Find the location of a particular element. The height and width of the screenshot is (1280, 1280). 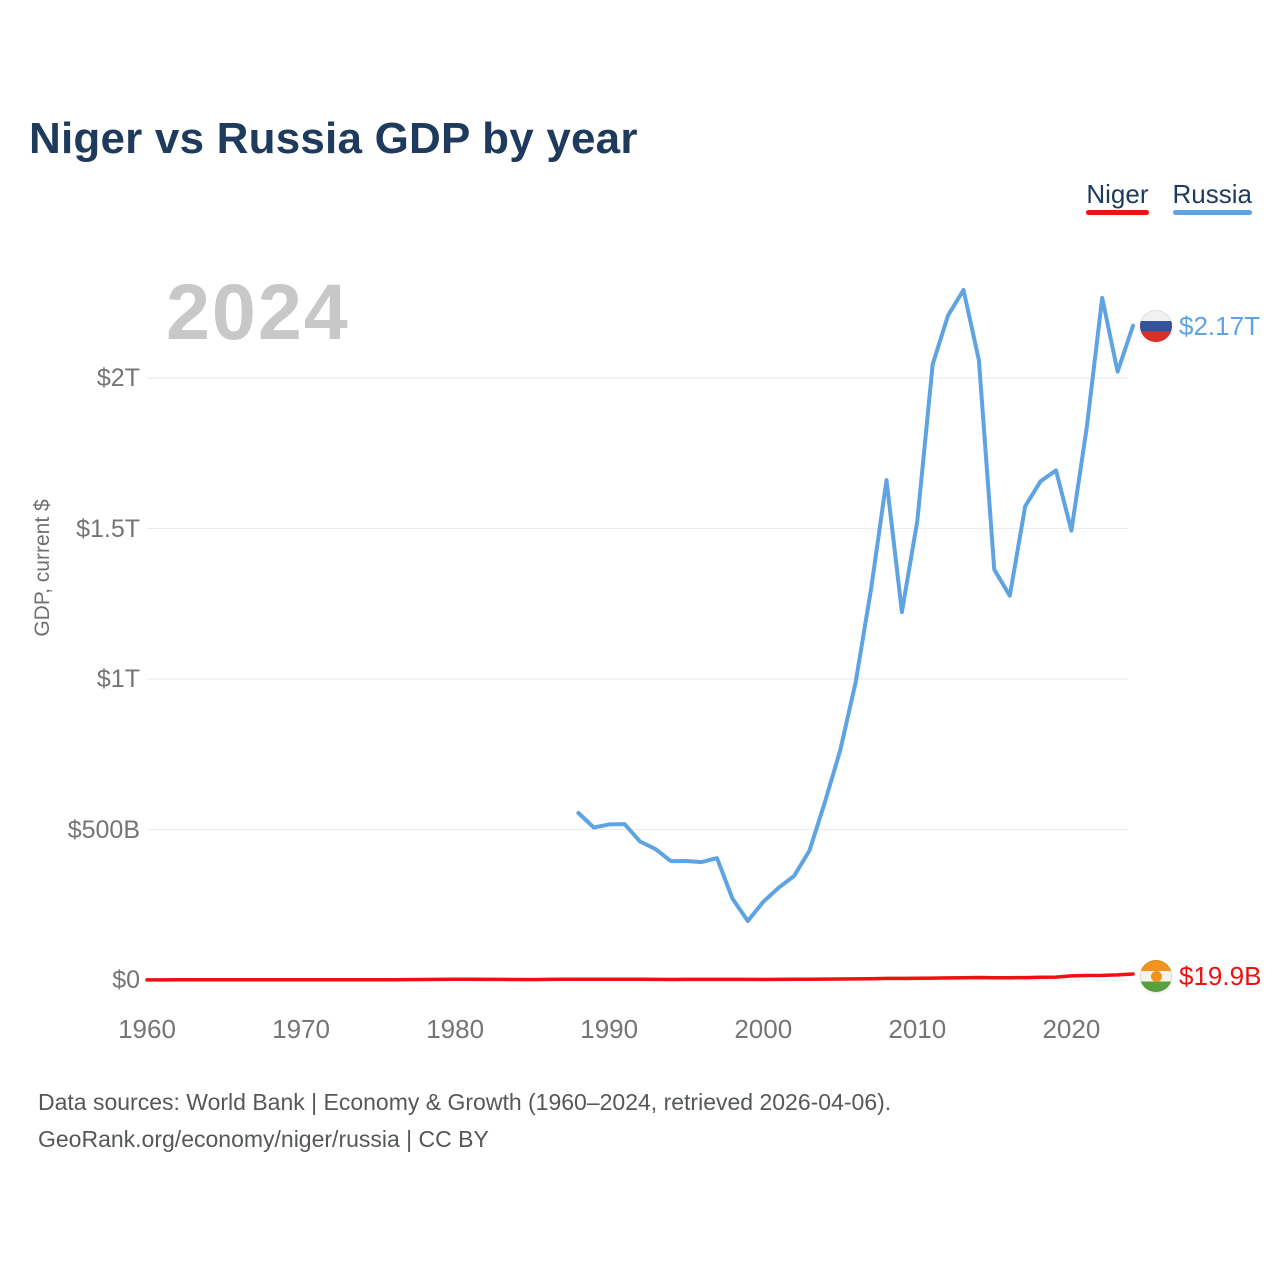

legend-item-niger: Niger is located at coordinates (1117, 197).